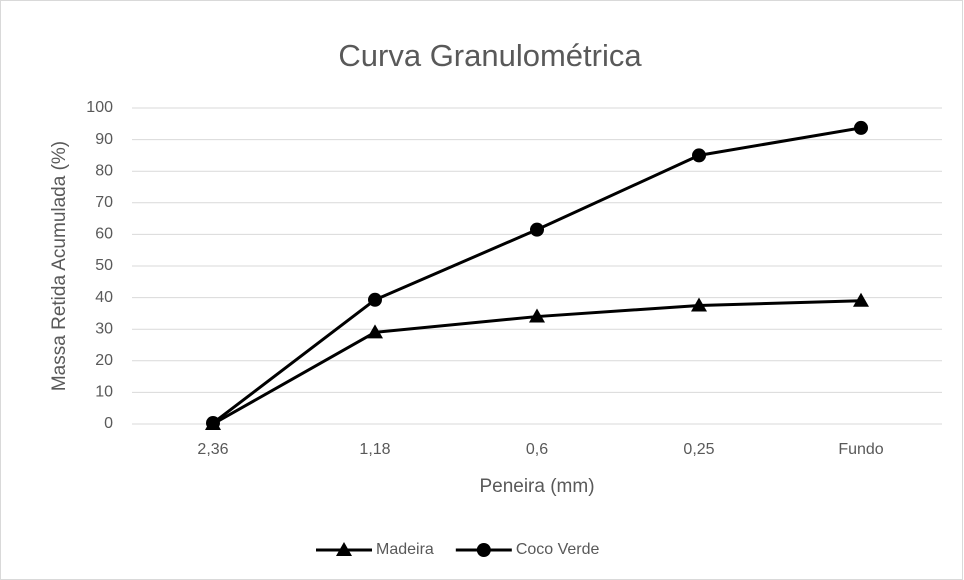  What do you see at coordinates (99, 107) in the screenshot?
I see `y-tick-label: 100` at bounding box center [99, 107].